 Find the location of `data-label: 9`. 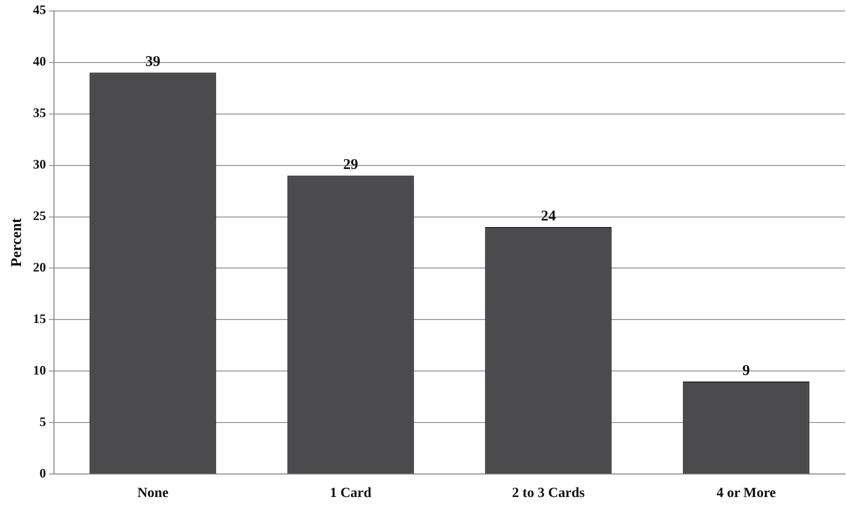

data-label: 9 is located at coordinates (746, 370).